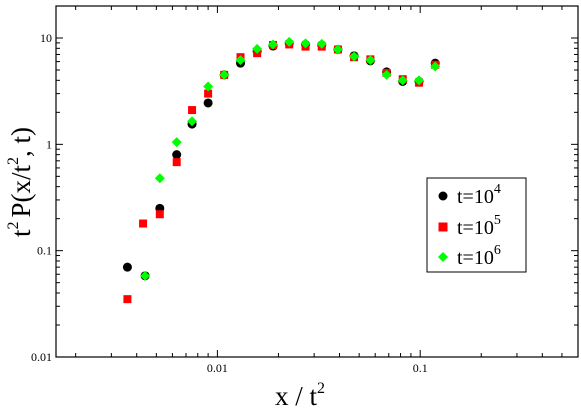  What do you see at coordinates (20, 182) in the screenshot?
I see `y-axis-label: t2P(x/t2, t)` at bounding box center [20, 182].